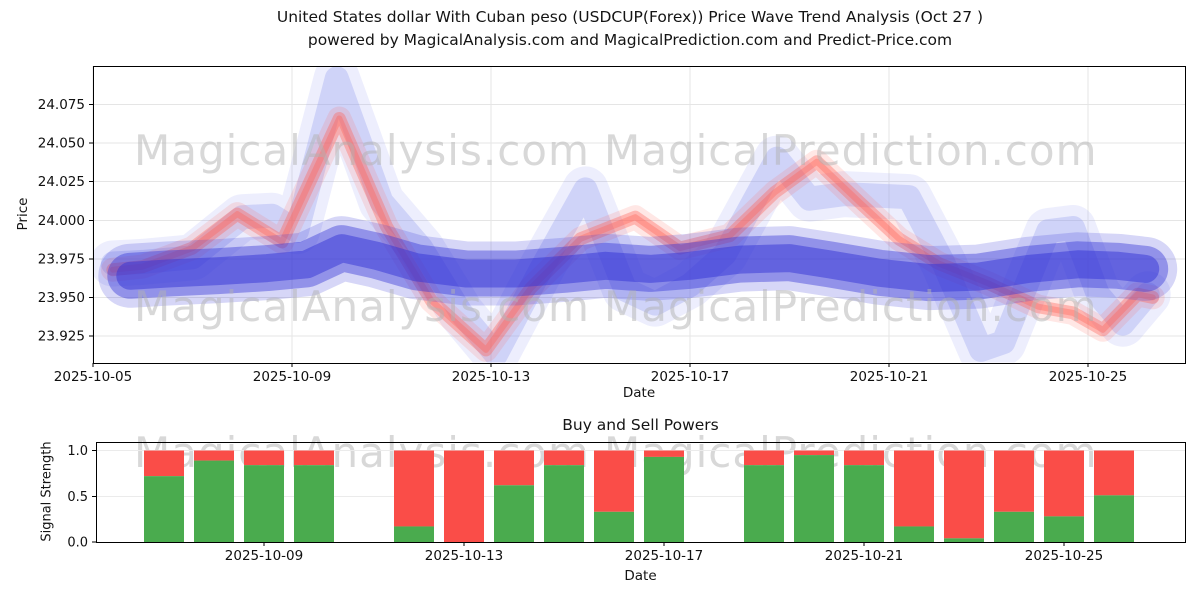 This screenshot has height=600, width=1200. Describe the element at coordinates (77, 543) in the screenshot. I see `powers-y-tick-label: 0.0` at that location.